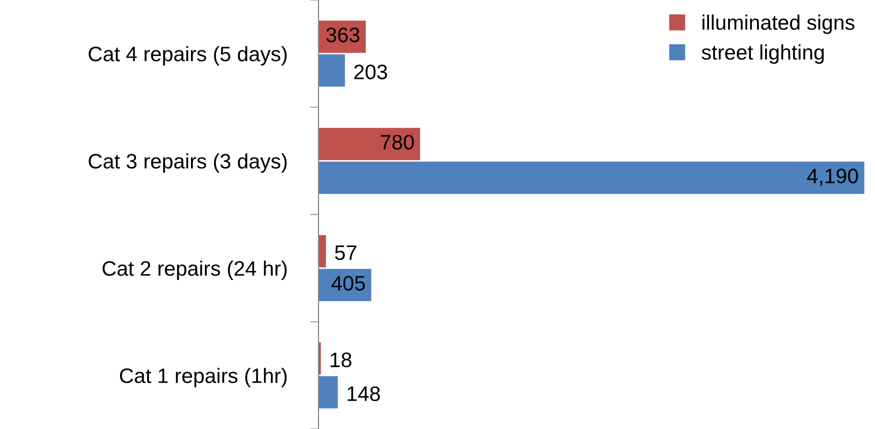 The width and height of the screenshot is (875, 429). Describe the element at coordinates (194, 270) in the screenshot. I see `y-tick-label: Cat 2 repairs (24 hr)` at that location.